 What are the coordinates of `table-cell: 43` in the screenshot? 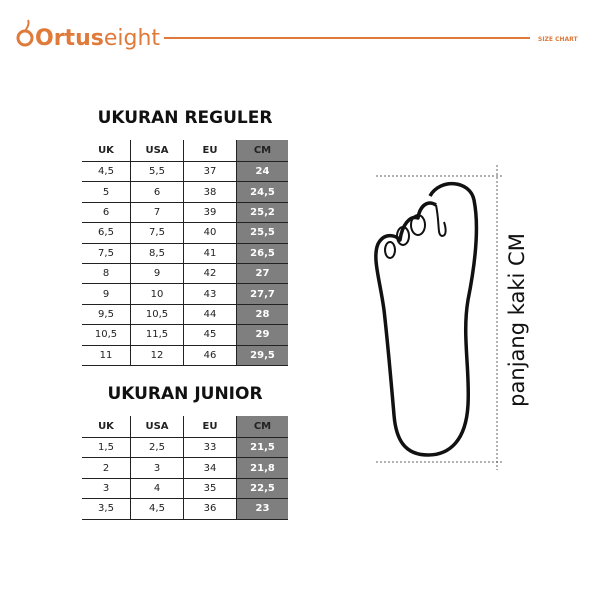 It's located at (209, 294).